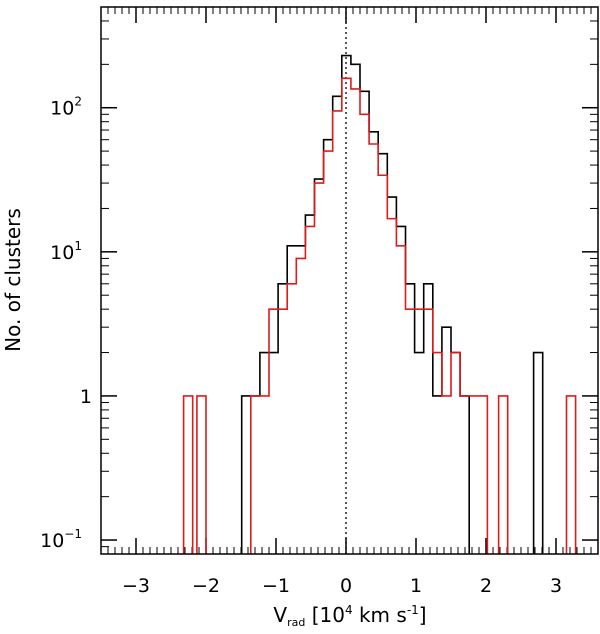  Describe the element at coordinates (13, 280) in the screenshot. I see `y-axis-label: No. of clusters` at that location.